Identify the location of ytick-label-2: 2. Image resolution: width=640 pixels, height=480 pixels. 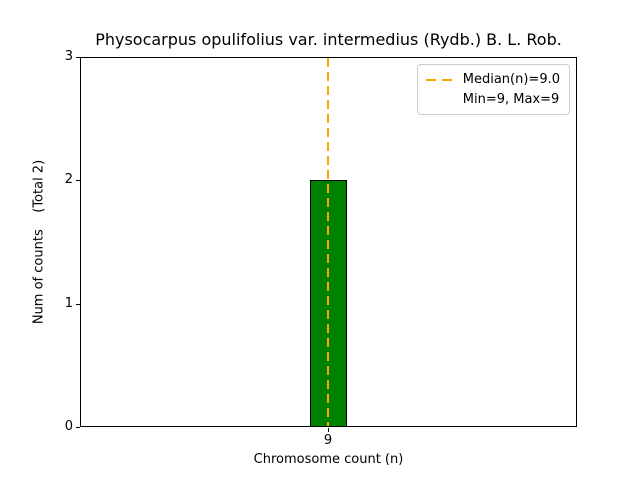
(68, 179).